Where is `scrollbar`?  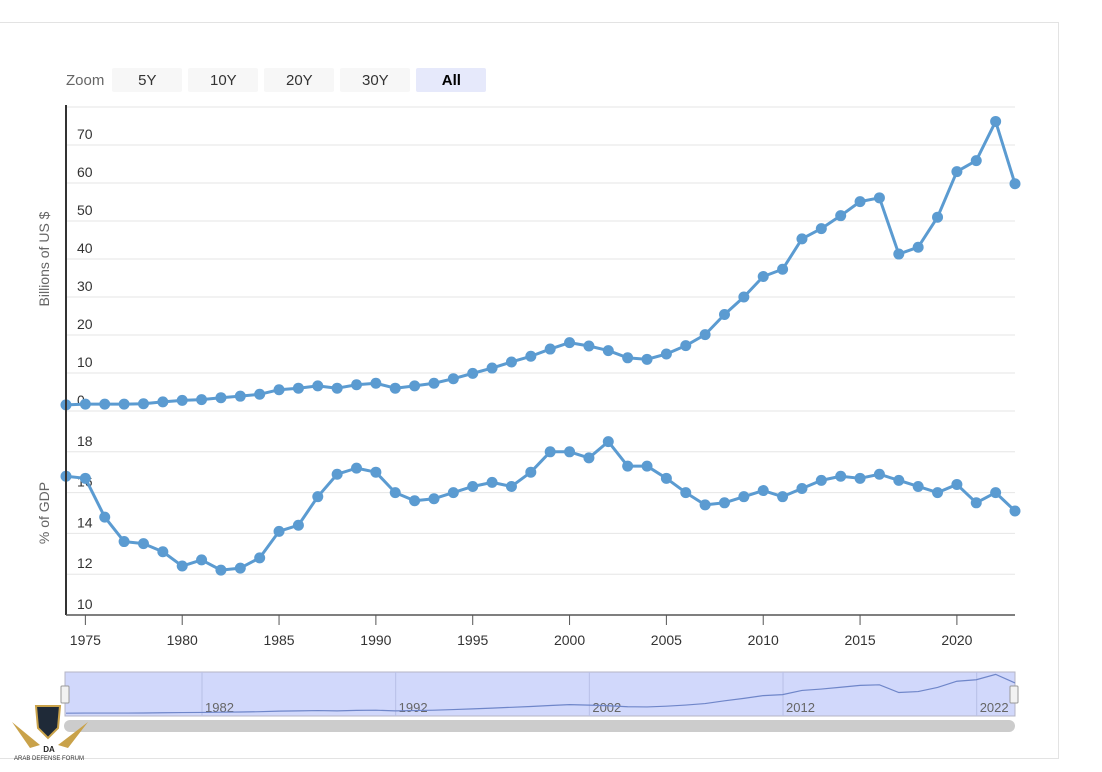 scrollbar is located at coordinates (539, 726).